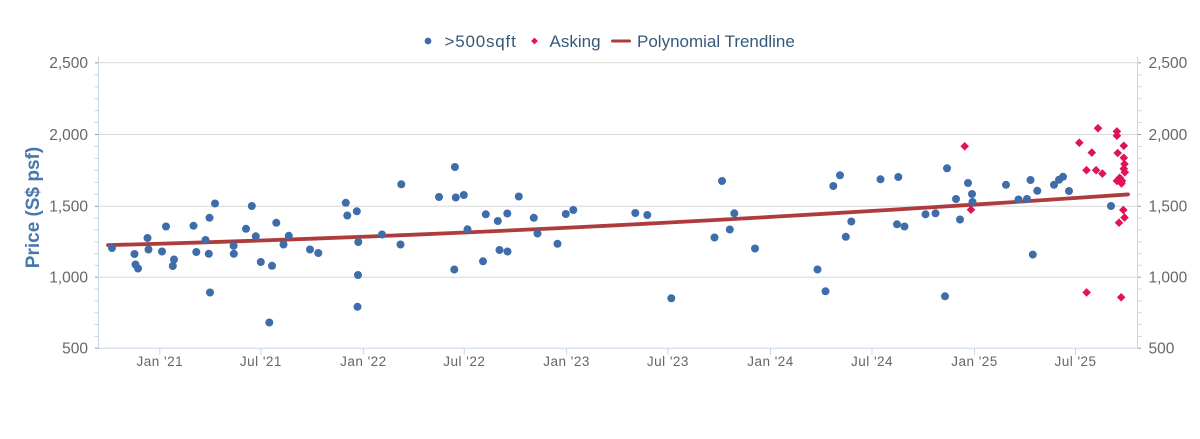 Image resolution: width=1200 pixels, height=439 pixels. What do you see at coordinates (668, 361) in the screenshot?
I see `svg-text: Jul '23` at bounding box center [668, 361].